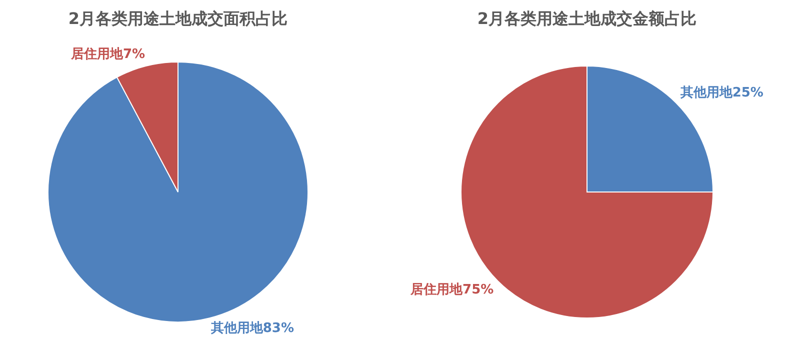 The height and width of the screenshot is (338, 794). Describe the element at coordinates (134, 54) in the screenshot. I see `data-label: 7%` at that location.